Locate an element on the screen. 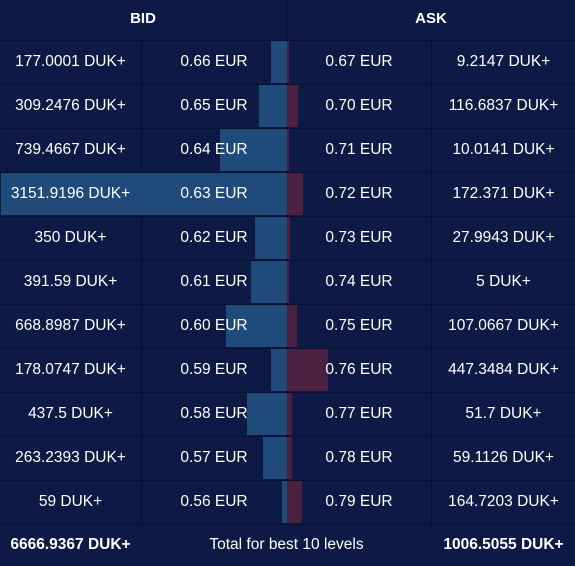 The height and width of the screenshot is (566, 575). bid-volume: 177.0001 DUK+ is located at coordinates (70, 61).